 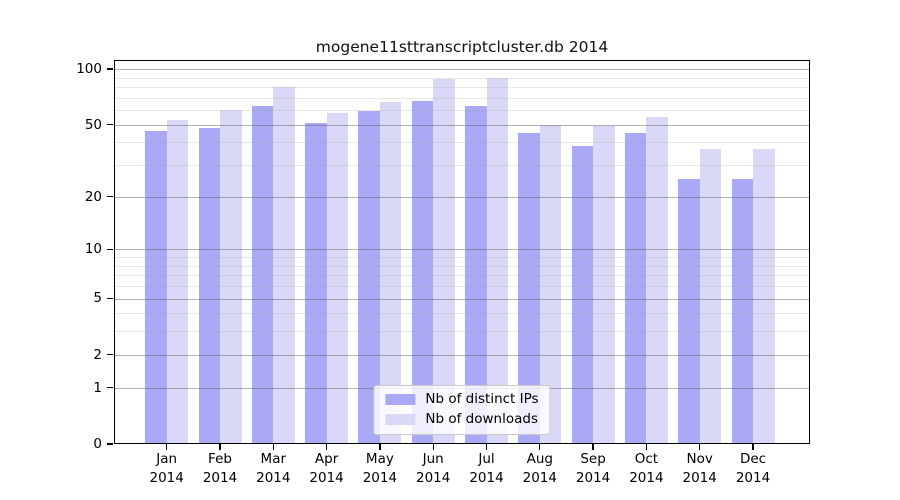 What do you see at coordinates (400, 419) in the screenshot?
I see `legend-swatch-downloads-icon` at bounding box center [400, 419].